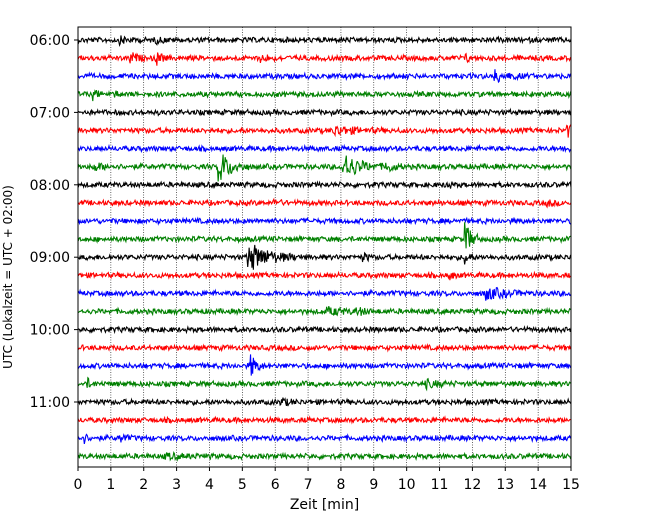 The width and height of the screenshot is (650, 520). What do you see at coordinates (324, 505) in the screenshot?
I see `x-axis-label: Zeit [min]` at bounding box center [324, 505].